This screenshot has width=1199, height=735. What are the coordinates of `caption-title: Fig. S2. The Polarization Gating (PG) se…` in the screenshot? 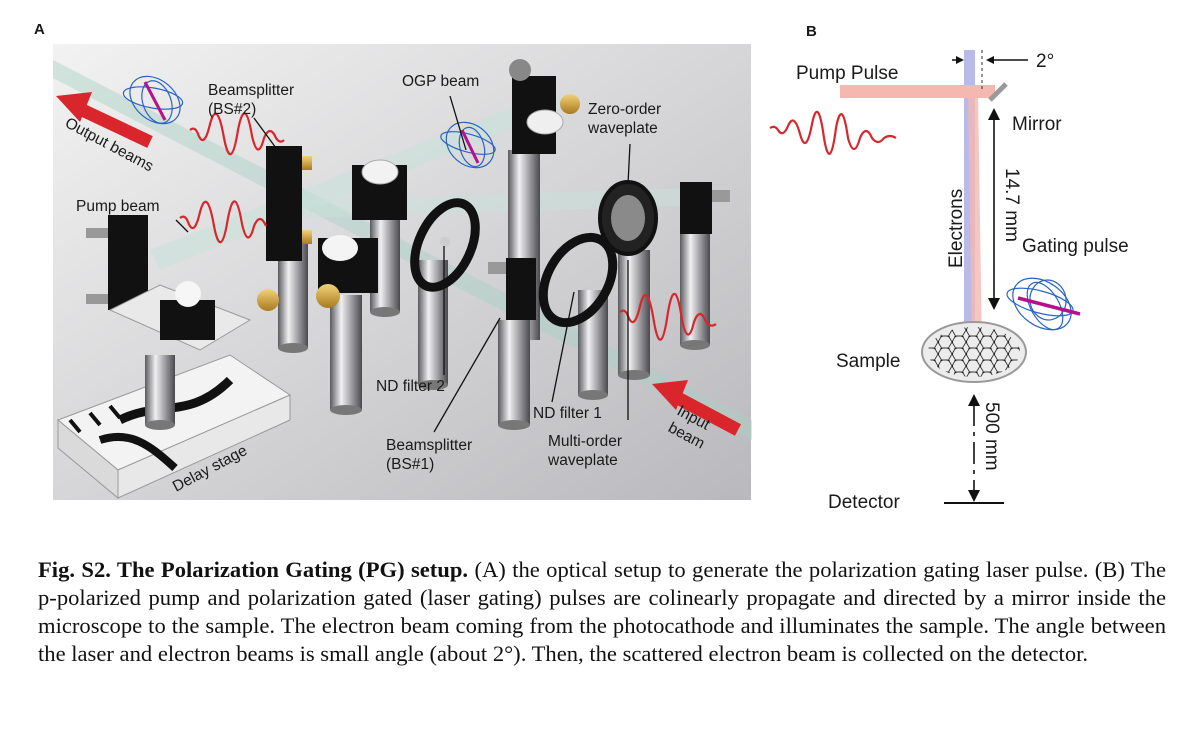 It's located at (253, 569).